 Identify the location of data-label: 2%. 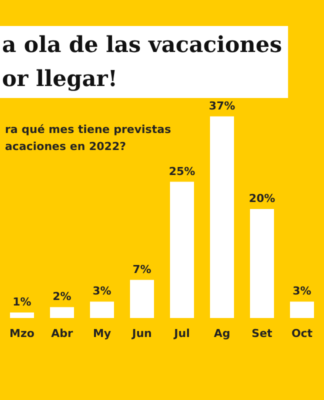
(62, 297).